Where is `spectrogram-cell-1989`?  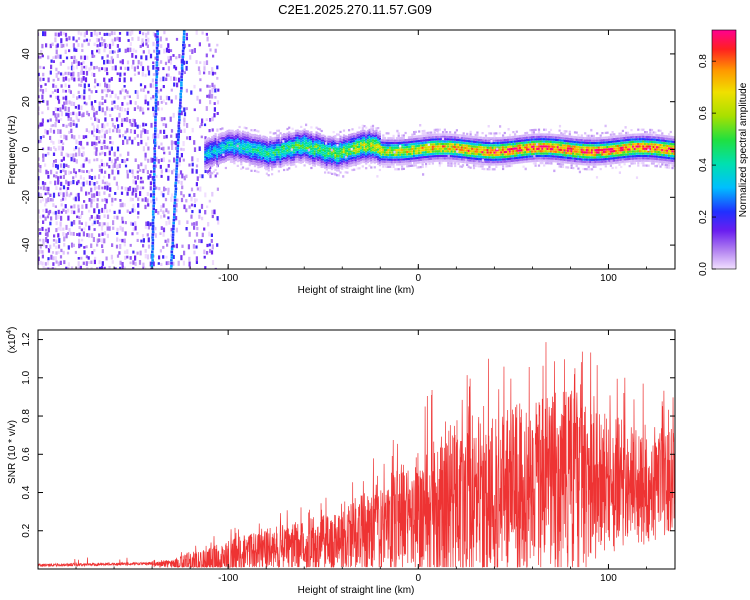 spectrogram-cell-1989 is located at coordinates (243, 131).